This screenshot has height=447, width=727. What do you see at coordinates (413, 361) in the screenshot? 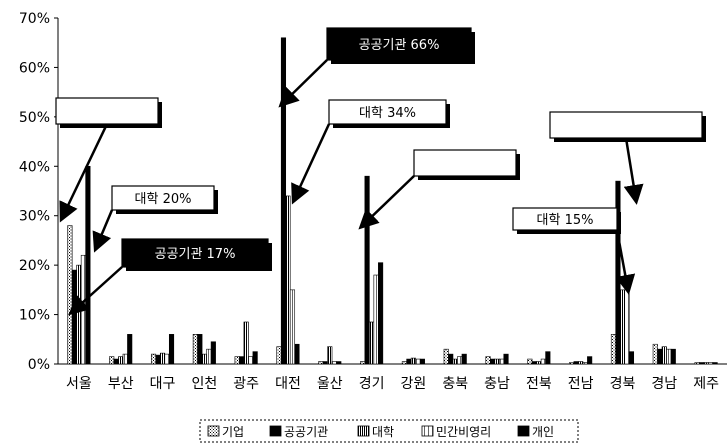
I see `bar-대학-강원` at bounding box center [413, 361].